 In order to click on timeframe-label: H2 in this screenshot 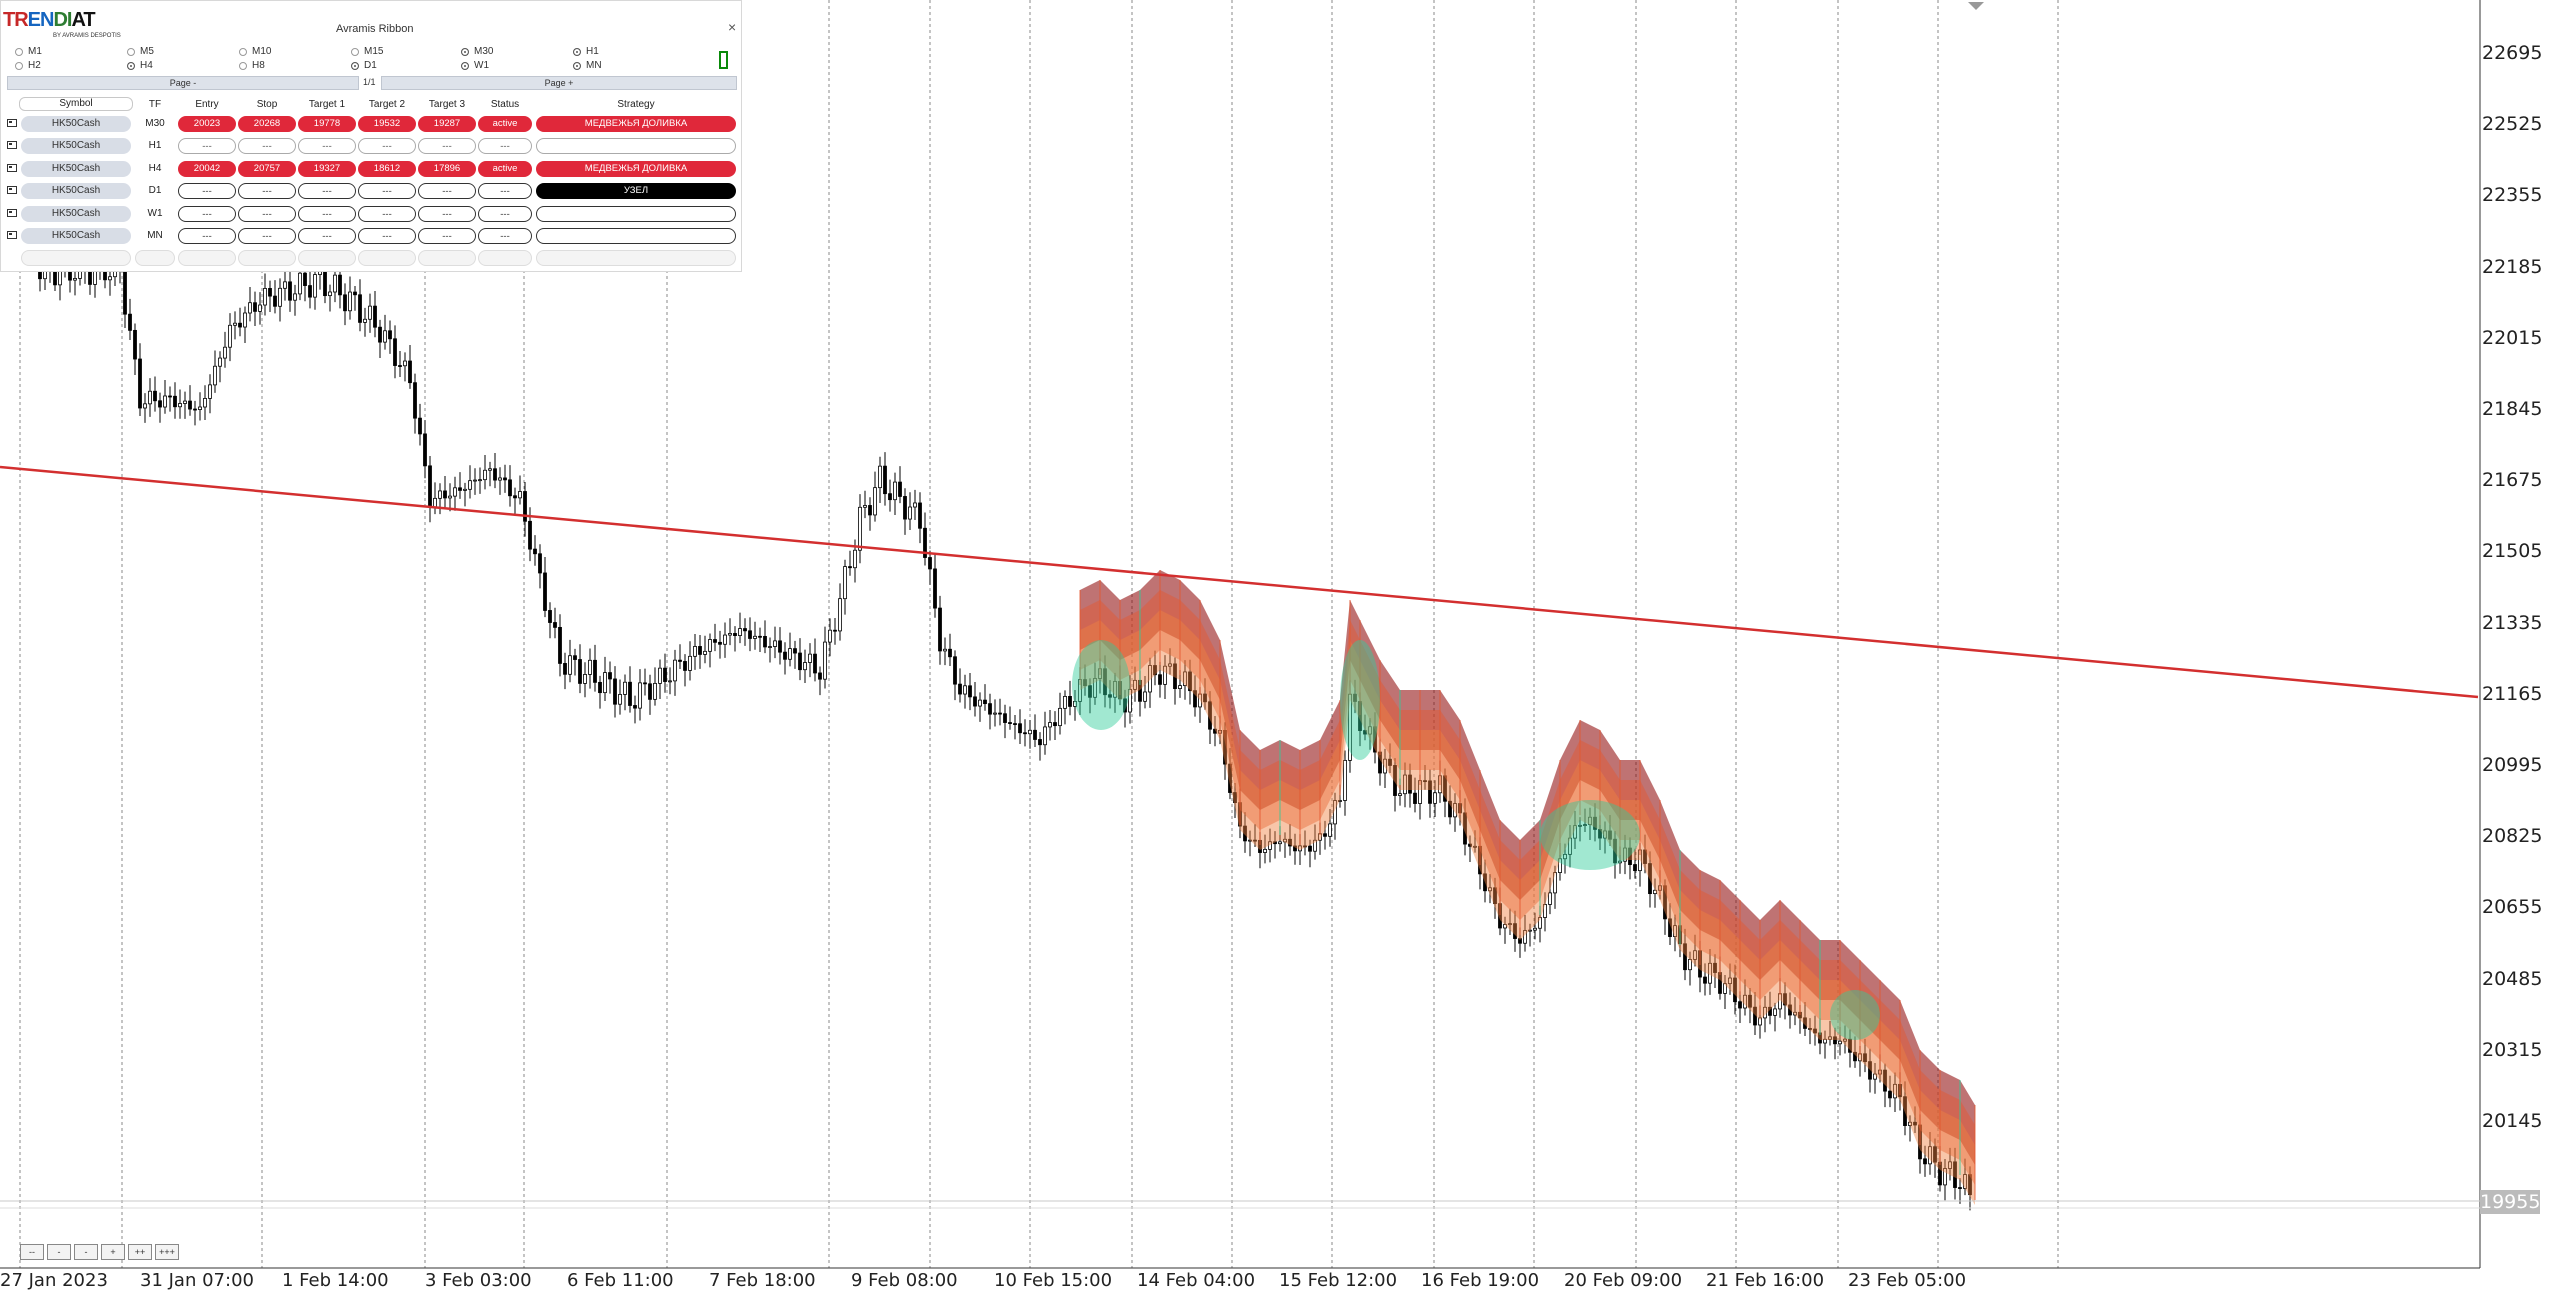, I will do `click(34, 65)`.